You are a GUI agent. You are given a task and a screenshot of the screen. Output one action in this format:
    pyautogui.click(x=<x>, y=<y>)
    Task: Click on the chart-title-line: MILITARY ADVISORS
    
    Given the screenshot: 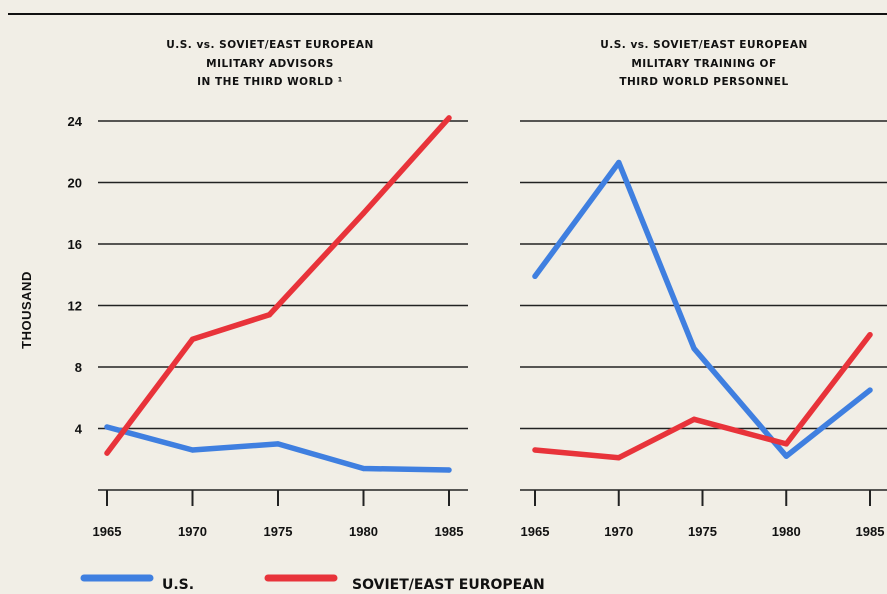 What is the action you would take?
    pyautogui.click(x=270, y=64)
    